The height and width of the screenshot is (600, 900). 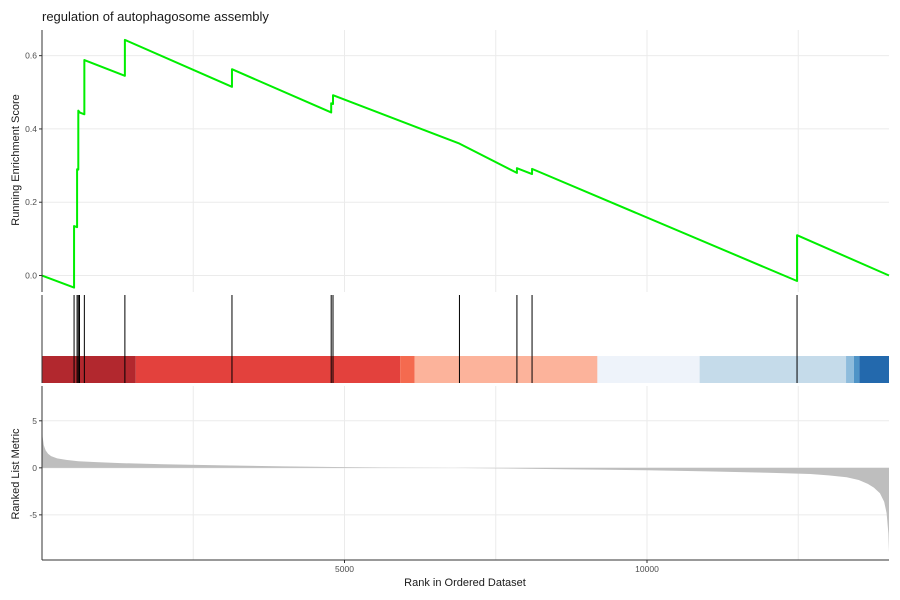 I want to click on y-tick-label: 0.4, so click(x=31, y=129).